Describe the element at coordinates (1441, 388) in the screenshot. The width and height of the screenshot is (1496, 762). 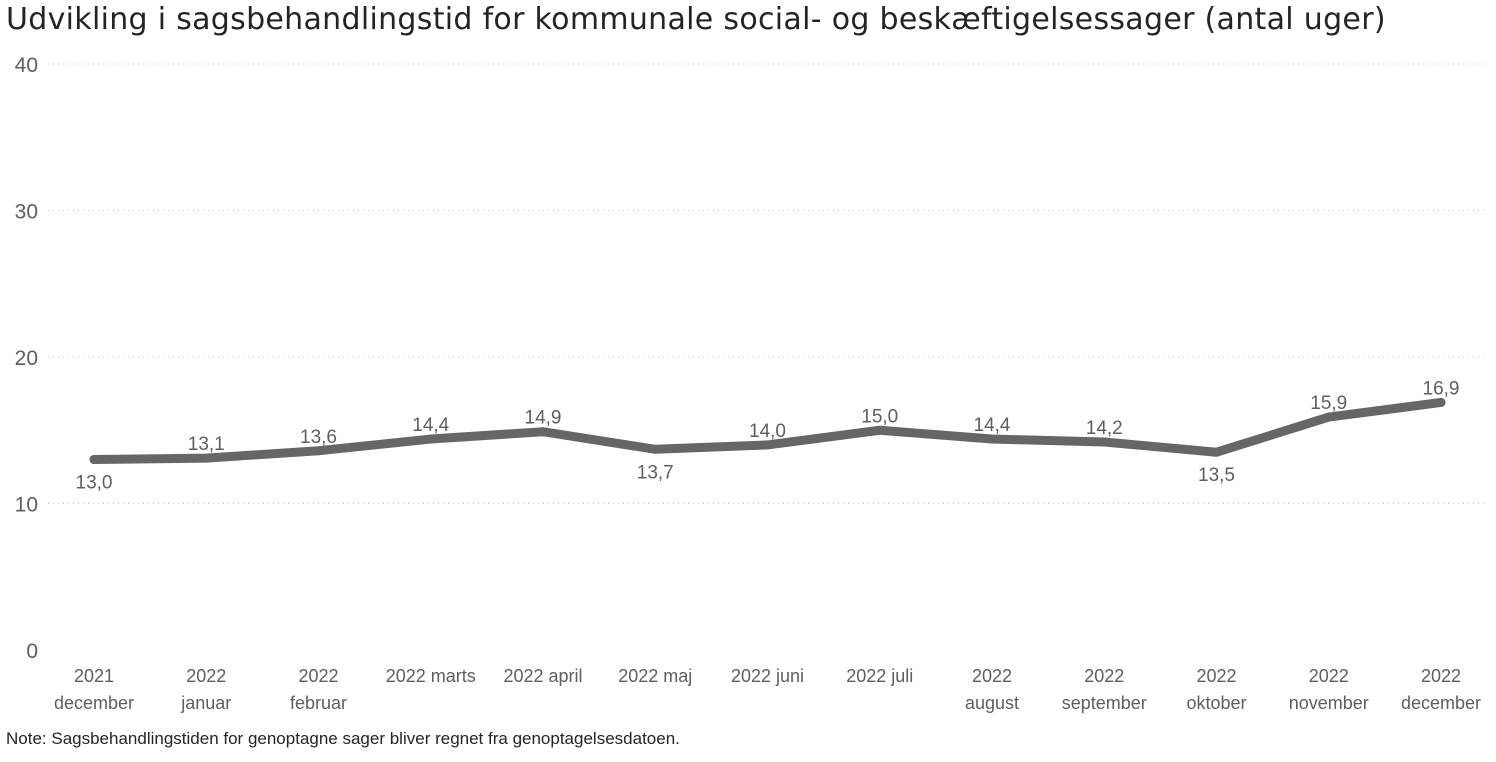
I see `data-label: 16,9` at that location.